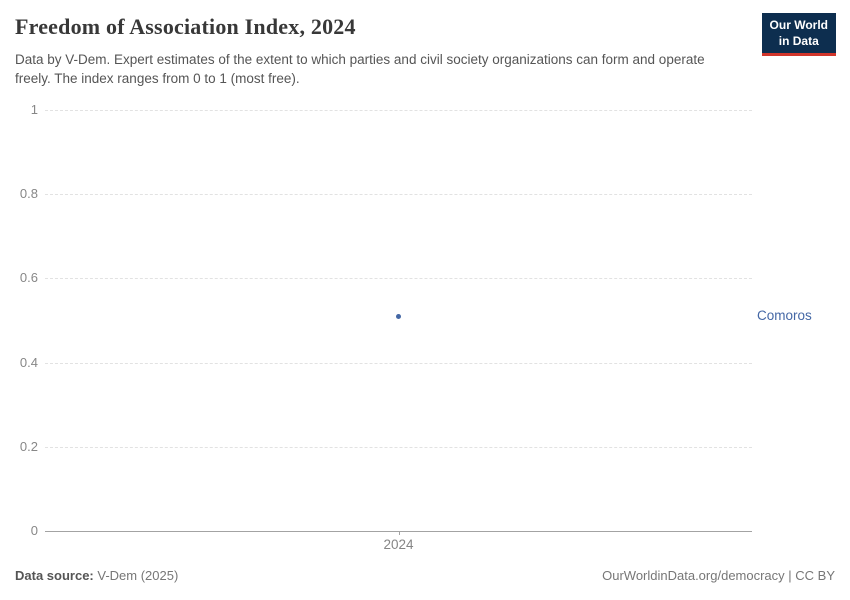  Describe the element at coordinates (34, 109) in the screenshot. I see `y-axis-tick-label: 1` at that location.